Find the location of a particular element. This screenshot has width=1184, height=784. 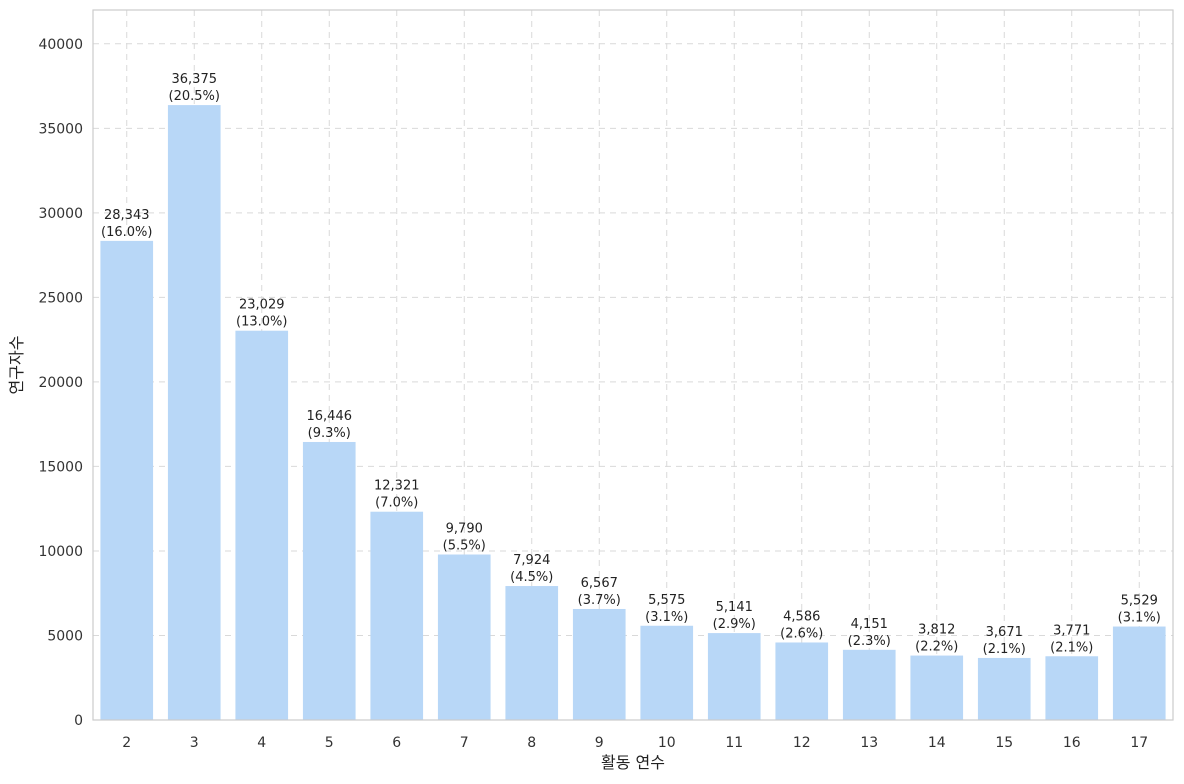

y-axis-title: 연구자수 is located at coordinates (16, 365).